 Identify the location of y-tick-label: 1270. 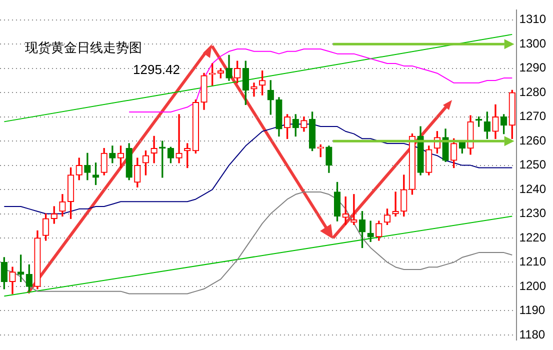
(532, 116).